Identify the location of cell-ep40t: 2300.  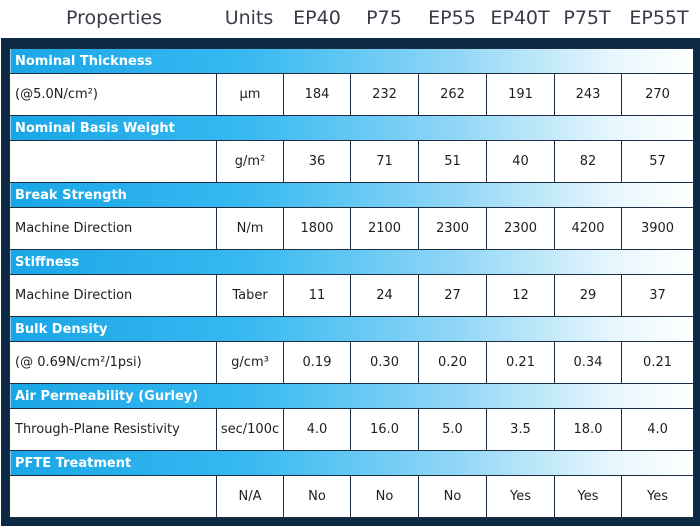
(520, 228).